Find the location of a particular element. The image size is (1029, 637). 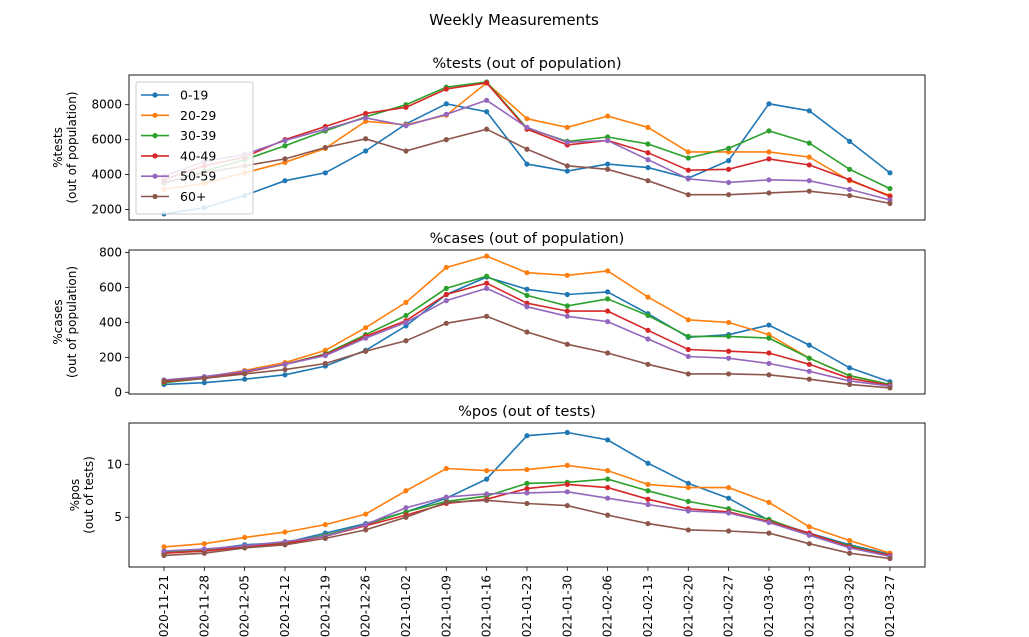

x-tick-label: 2021-02-20 is located at coordinates (688, 606).